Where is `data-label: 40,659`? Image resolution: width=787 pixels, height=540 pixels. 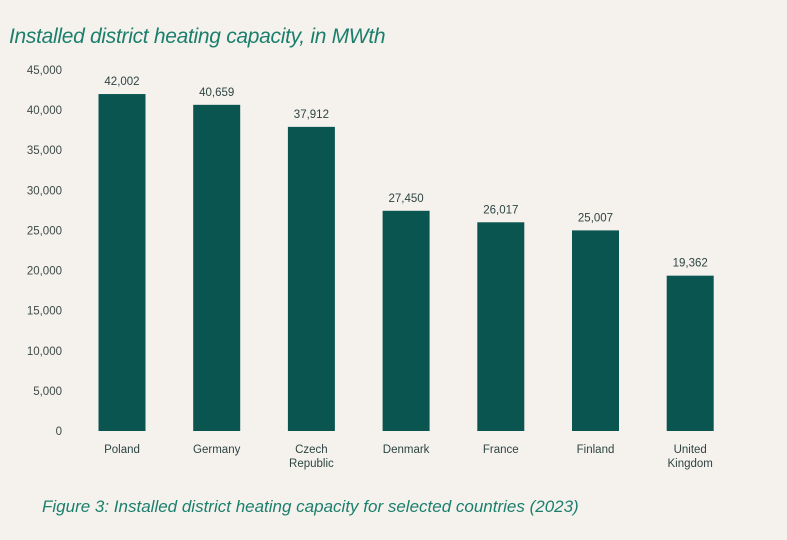
data-label: 40,659 is located at coordinates (216, 93).